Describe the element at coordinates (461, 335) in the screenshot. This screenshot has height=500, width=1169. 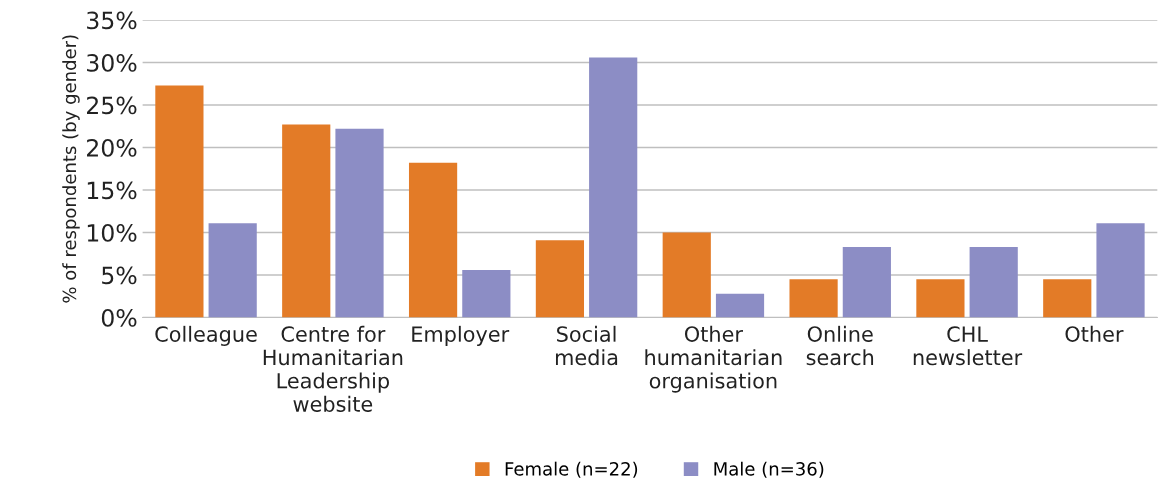
I see `x-tick-label: Employer` at that location.